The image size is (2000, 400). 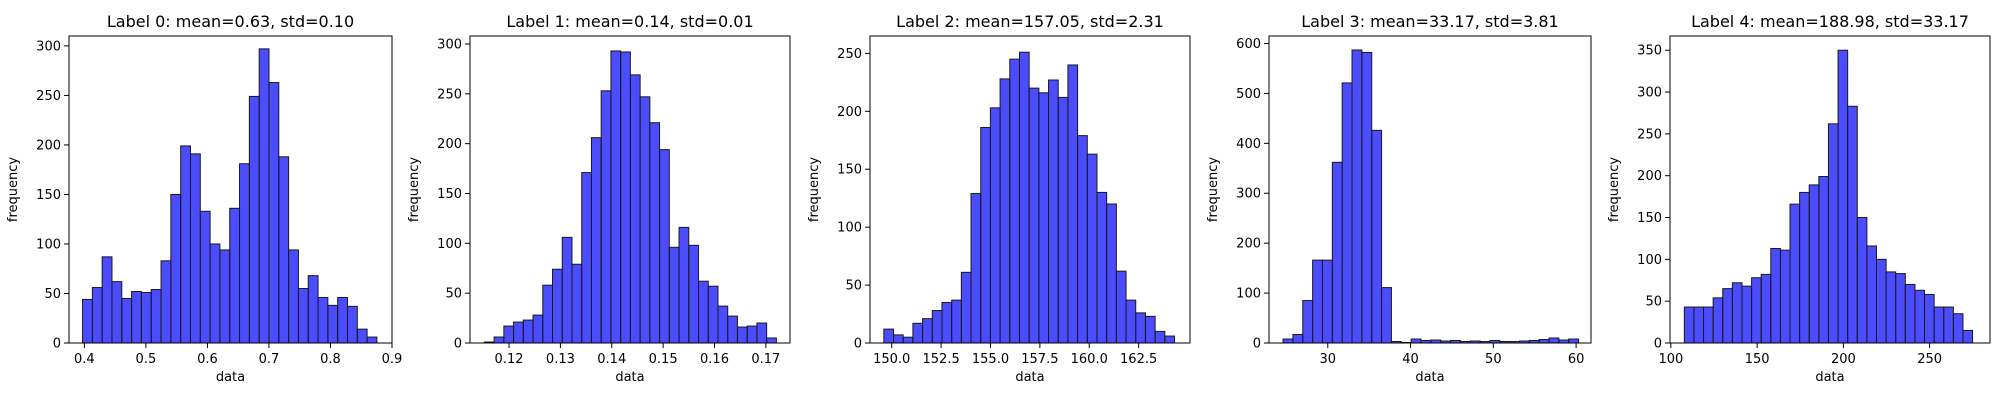 I want to click on x-tick-label: 160.0, so click(x=1089, y=359).